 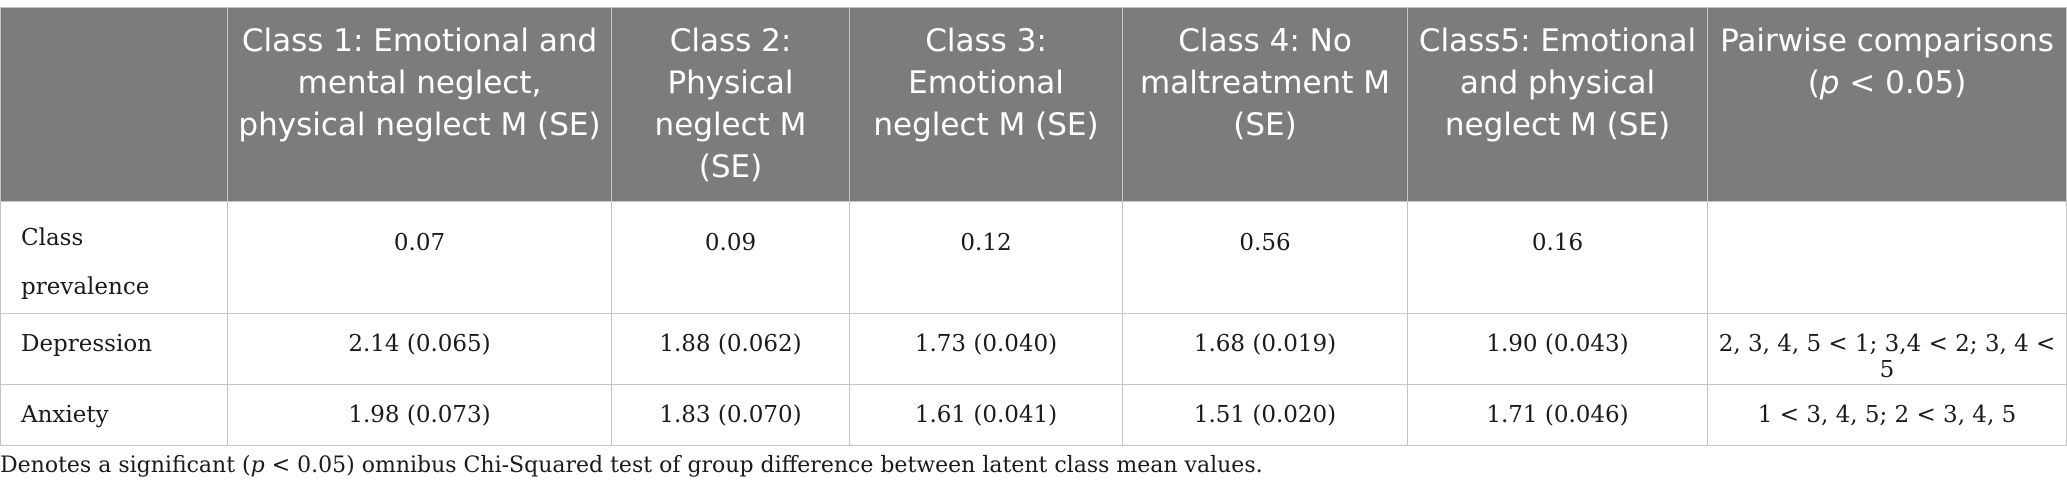 I want to click on table-cell: 1.68 (0.019), so click(x=1265, y=349).